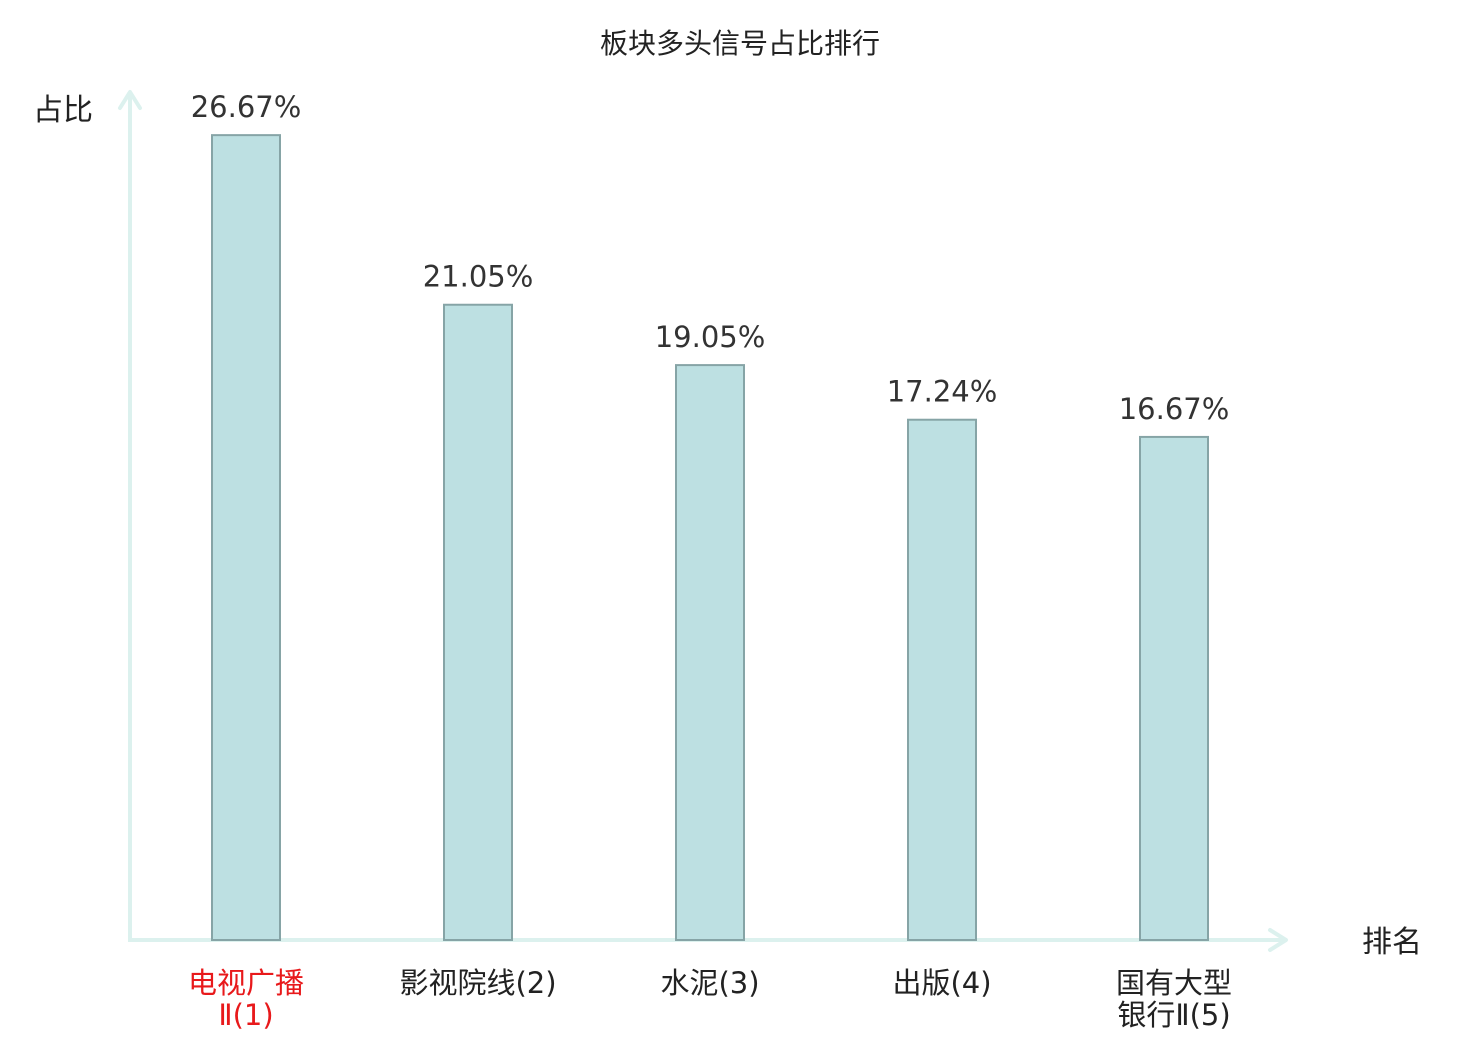 Image resolution: width=1480 pixels, height=1040 pixels. Describe the element at coordinates (245, 1015) in the screenshot. I see `category-label-1-line-2: Ⅱ(1)` at that location.